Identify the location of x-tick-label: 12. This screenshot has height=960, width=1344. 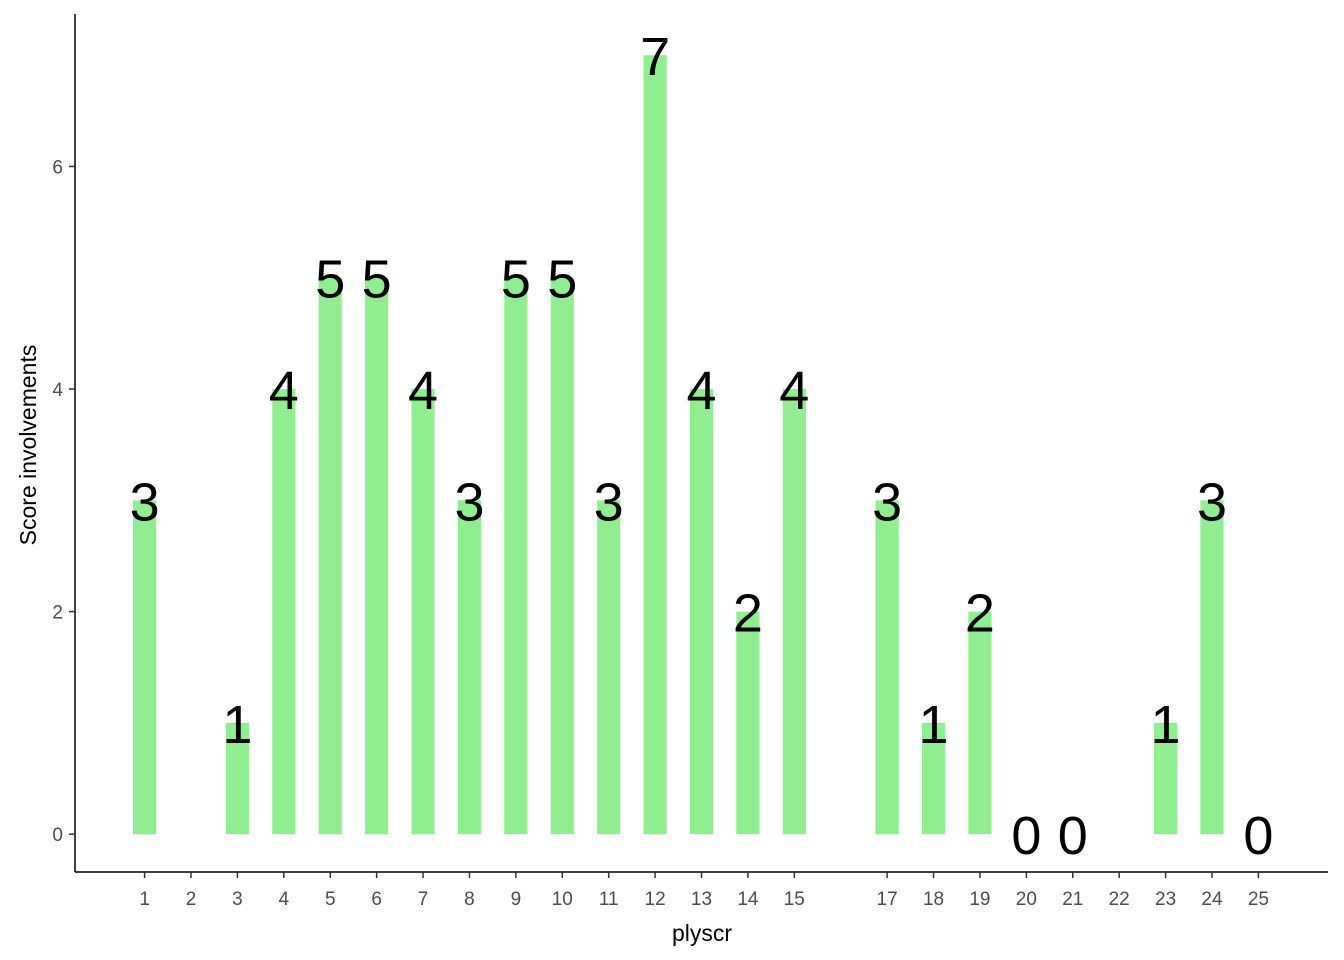
(655, 899).